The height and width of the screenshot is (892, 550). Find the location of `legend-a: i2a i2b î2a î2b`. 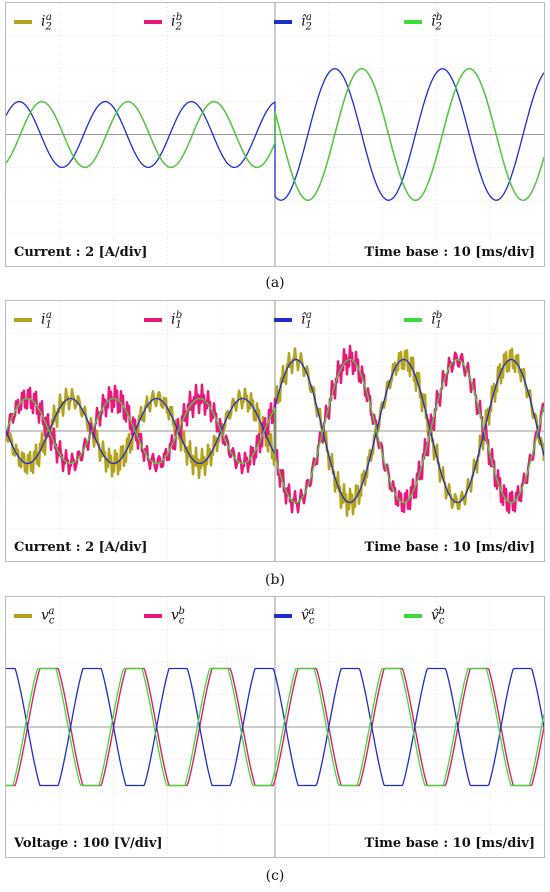

legend-a: i2a i2b î2a î2b is located at coordinates (275, 20).